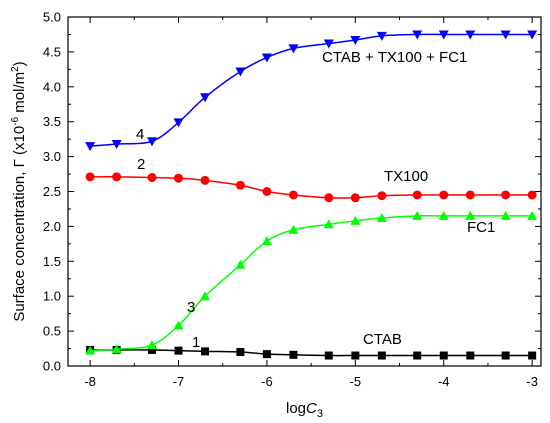 The image size is (550, 423). I want to click on series-number-label: 2, so click(141, 164).